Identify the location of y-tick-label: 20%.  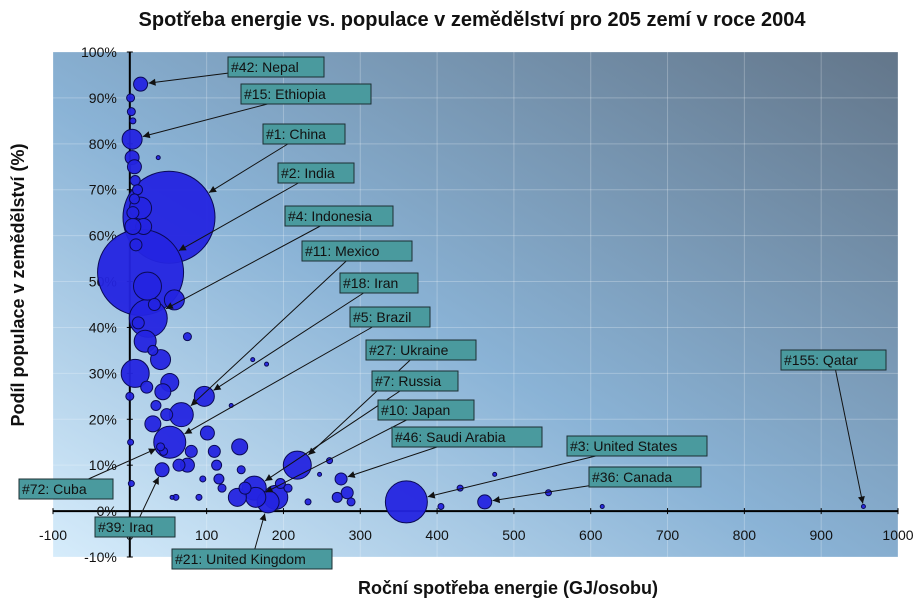
(103, 419).